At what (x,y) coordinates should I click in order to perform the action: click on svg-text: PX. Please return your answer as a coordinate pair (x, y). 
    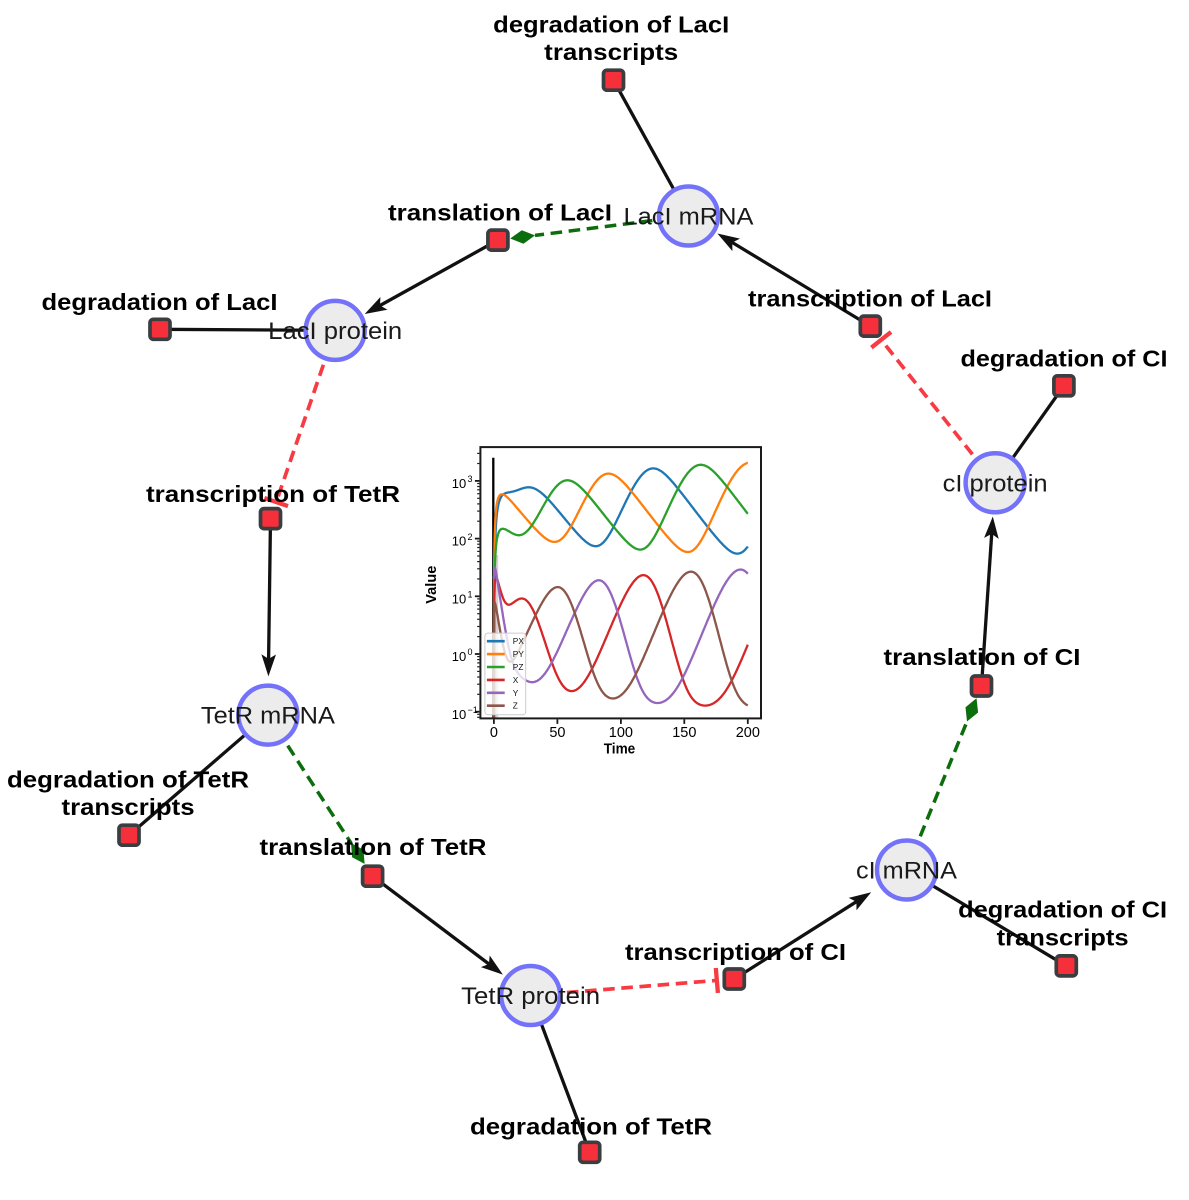
    Looking at the image, I should click on (519, 641).